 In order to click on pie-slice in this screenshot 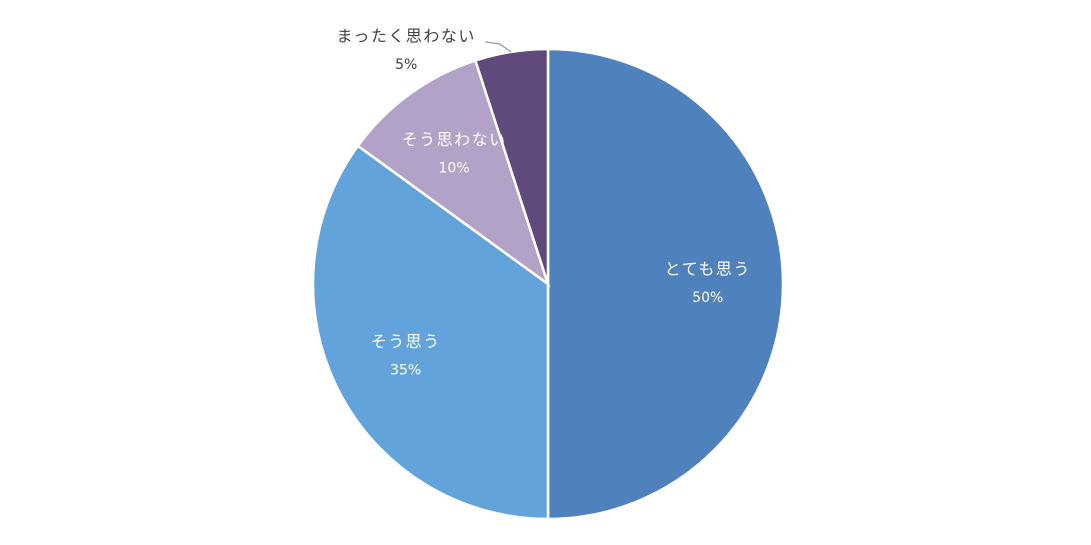, I will do `click(453, 173)`.